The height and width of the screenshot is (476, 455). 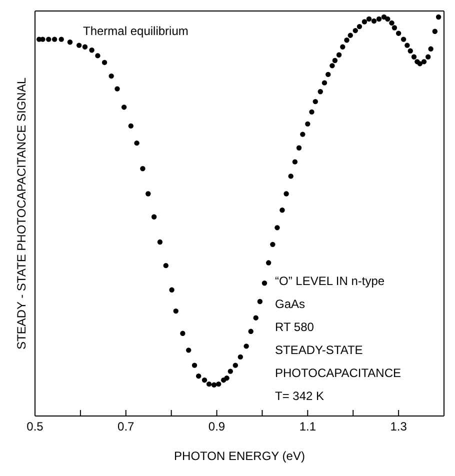 What do you see at coordinates (217, 427) in the screenshot?
I see `x-tick-label: 0.9` at bounding box center [217, 427].